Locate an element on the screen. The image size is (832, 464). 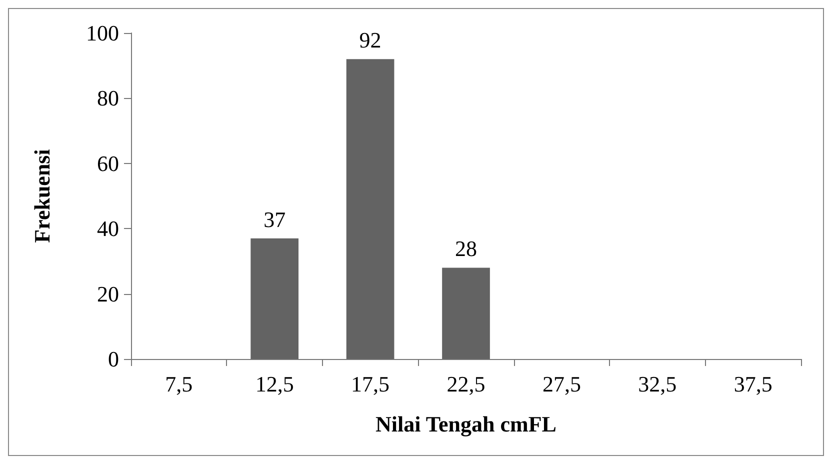
y-axis-title: Frekuensi is located at coordinates (42, 196).